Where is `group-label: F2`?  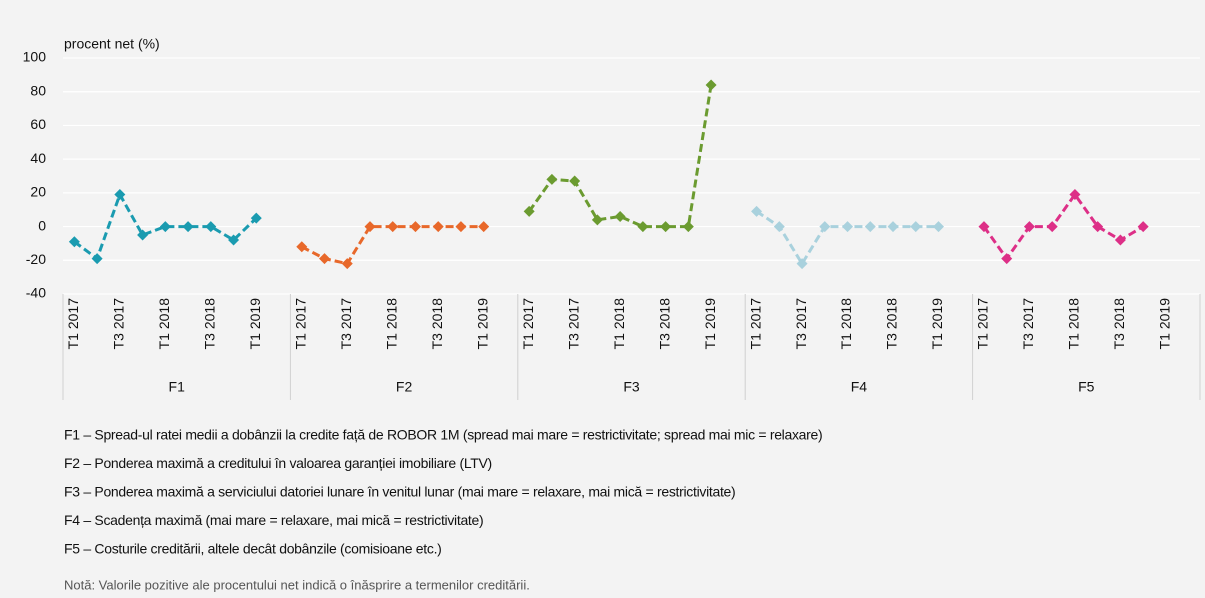
group-label: F2 is located at coordinates (404, 387).